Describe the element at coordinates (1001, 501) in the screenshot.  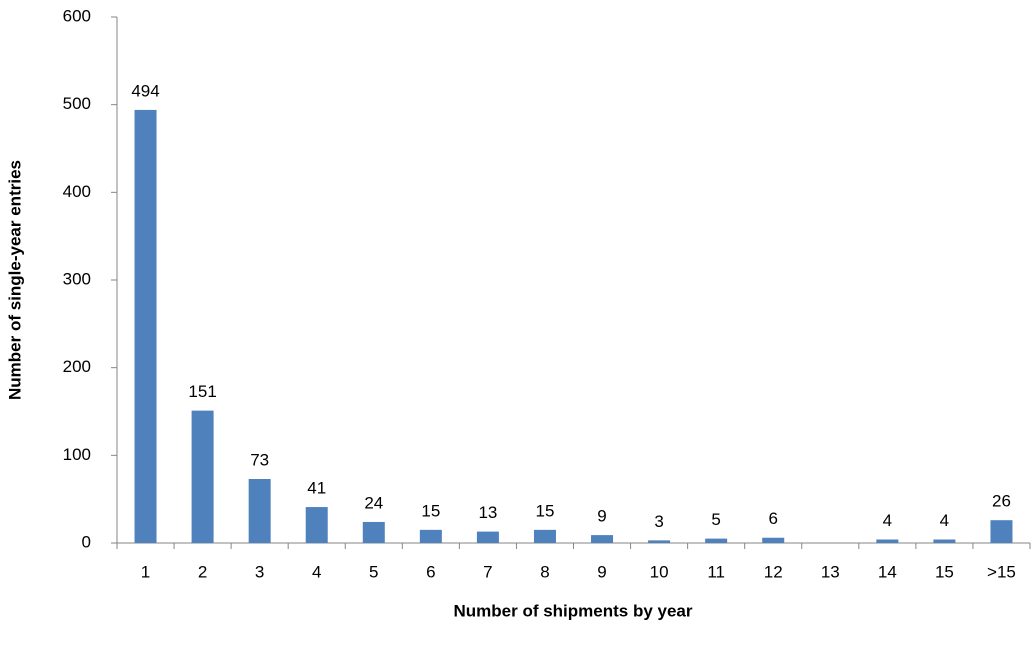
I see `value-label: 26` at that location.